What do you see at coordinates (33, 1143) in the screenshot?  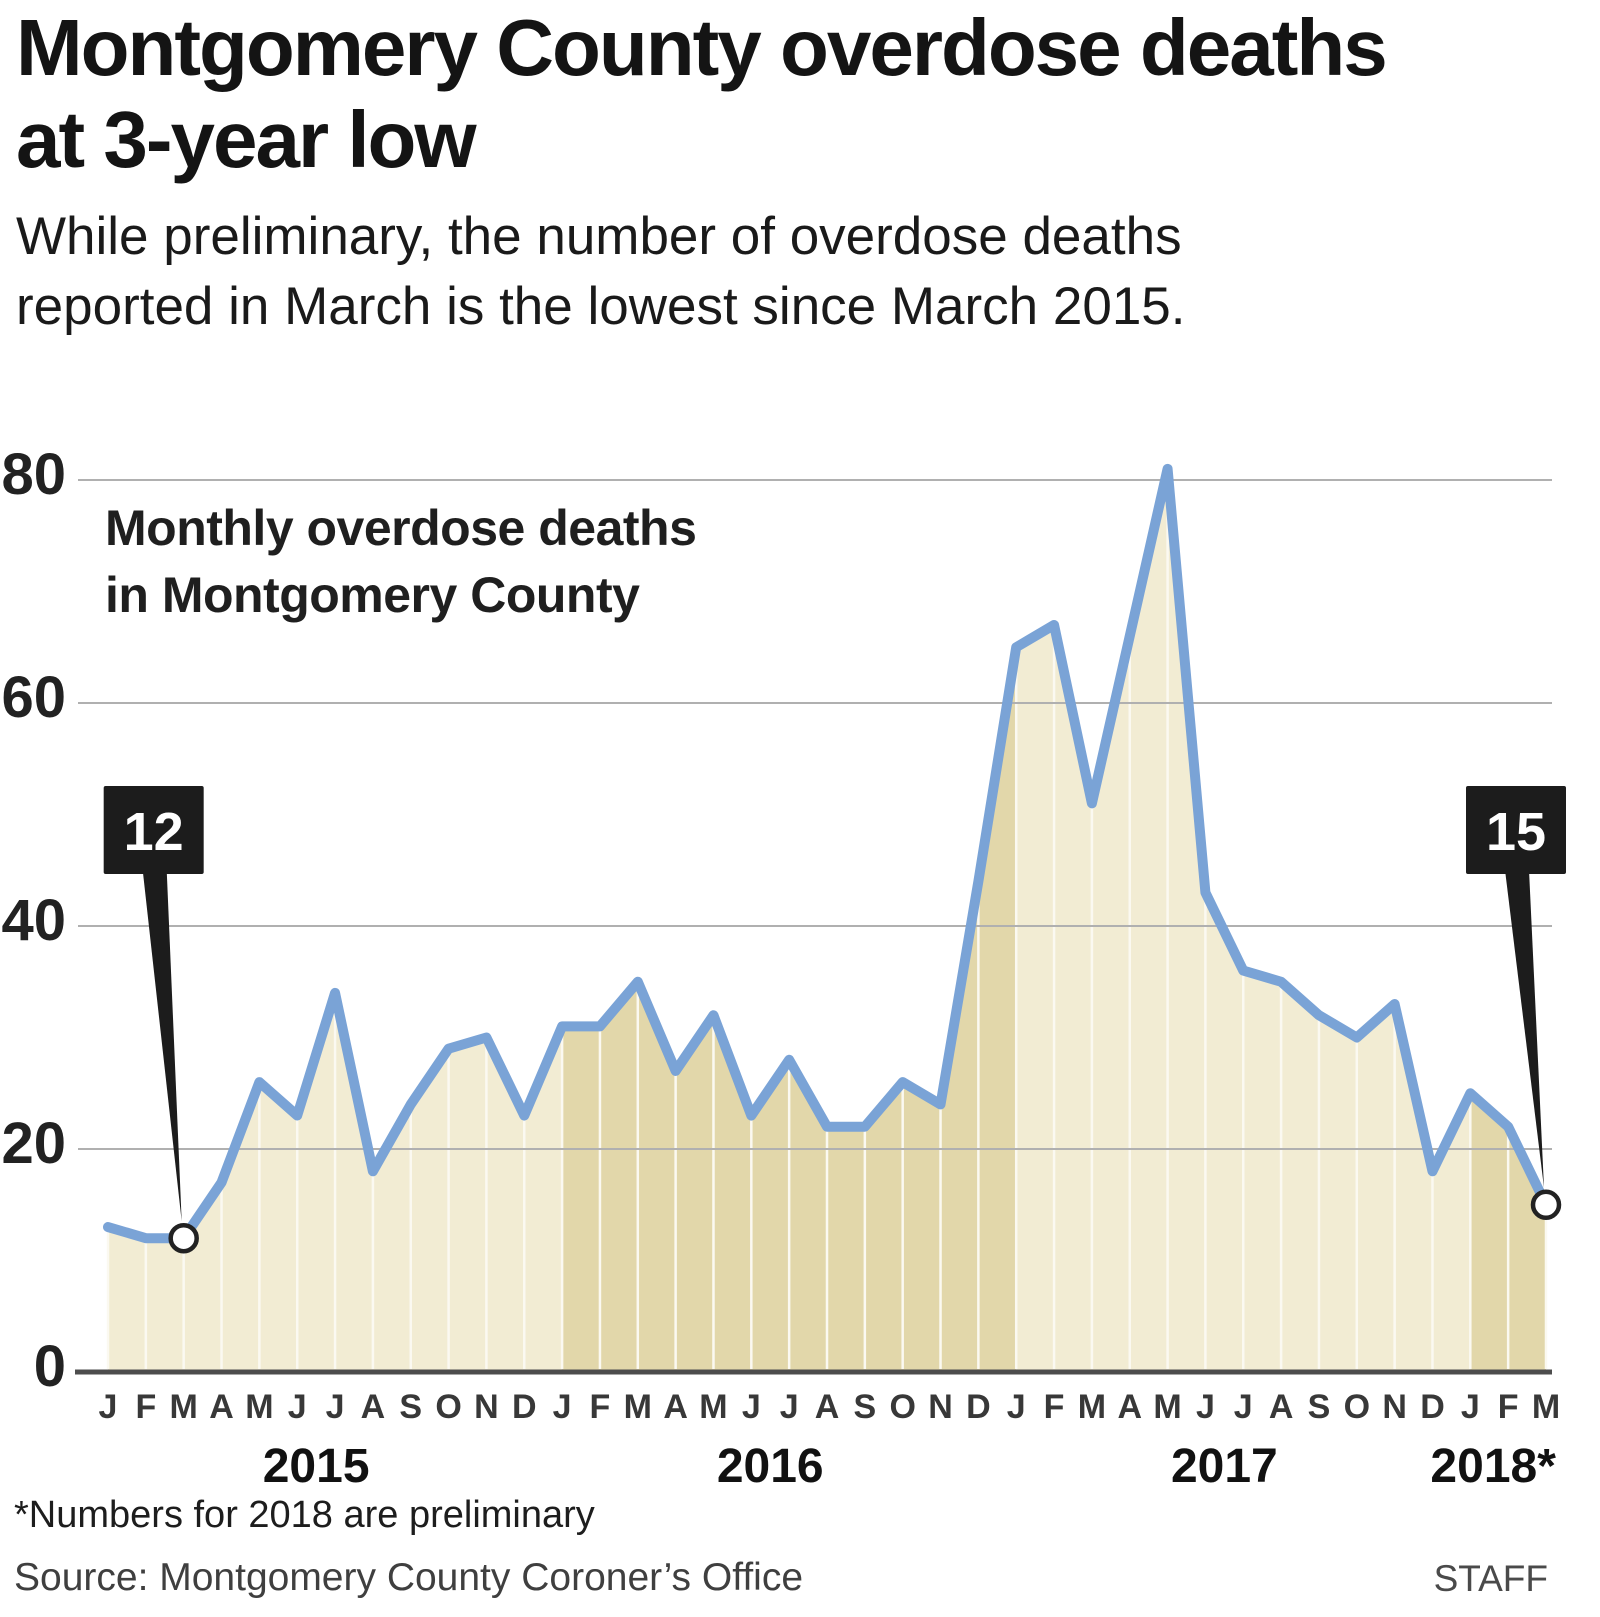 I see `y-axis-label-20: 20` at bounding box center [33, 1143].